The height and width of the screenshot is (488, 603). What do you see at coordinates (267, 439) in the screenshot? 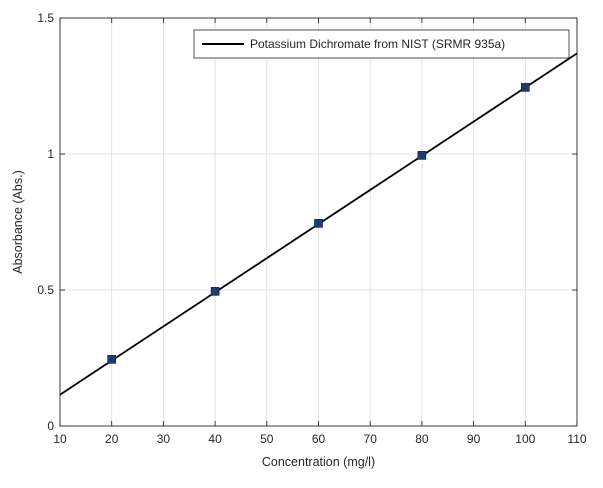
I see `x-tick-label: 50` at bounding box center [267, 439].